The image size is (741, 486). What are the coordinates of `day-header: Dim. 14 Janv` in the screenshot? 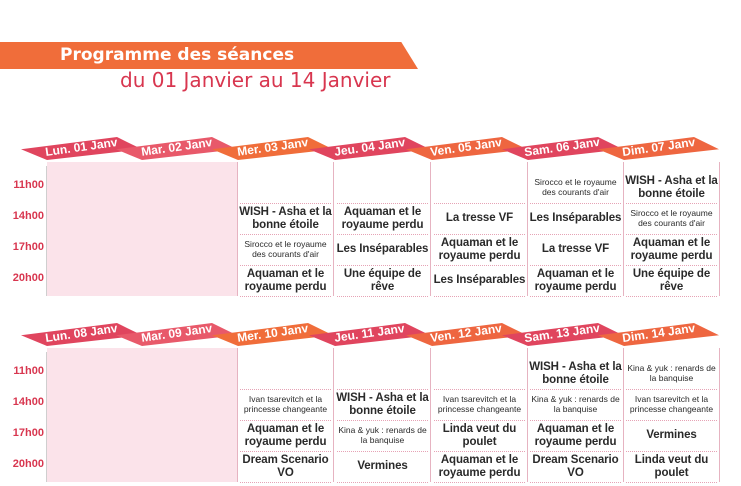 It's located at (658, 333).